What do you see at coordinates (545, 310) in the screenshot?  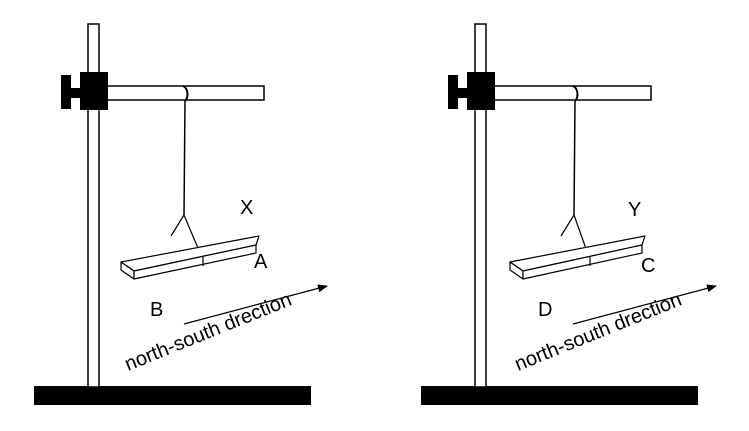 I see `end-label-near: D` at bounding box center [545, 310].